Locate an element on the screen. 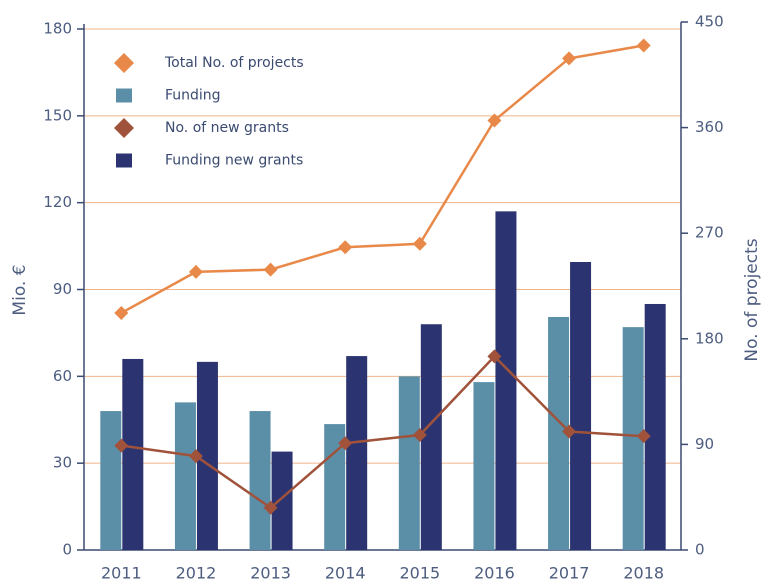 This screenshot has height=585, width=769. legend-label: Total No. of projects is located at coordinates (234, 63).